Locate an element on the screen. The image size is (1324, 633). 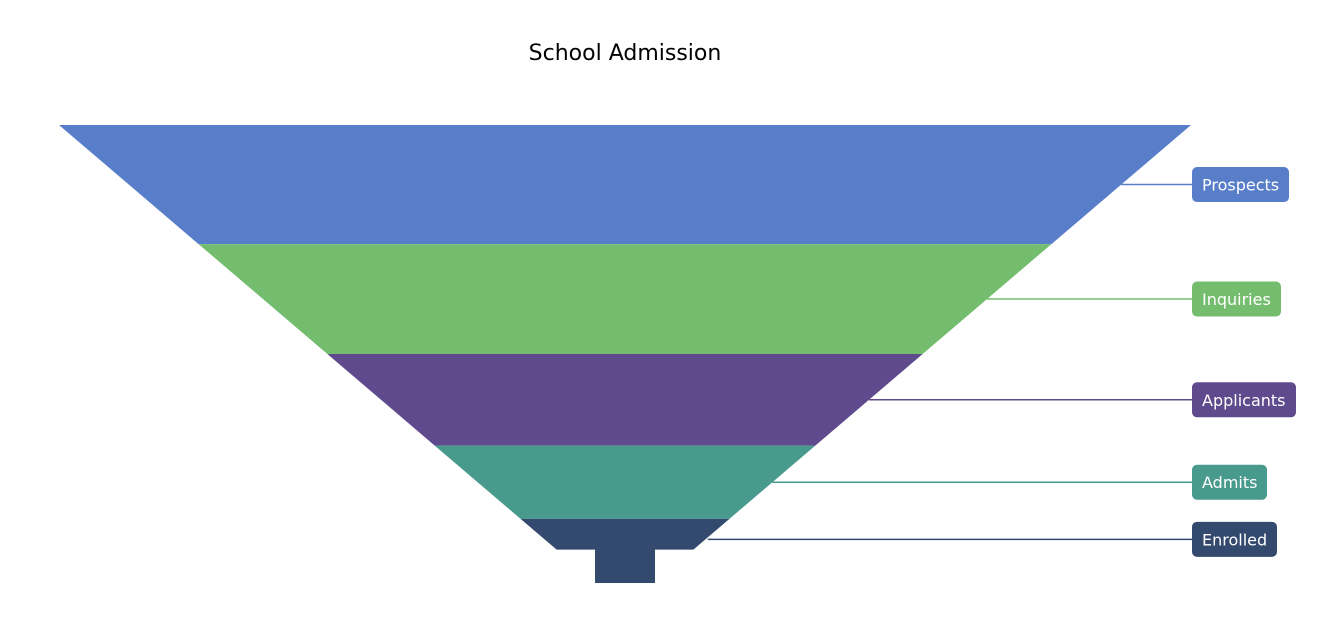
funnel-segment-enrolled is located at coordinates (625, 550).